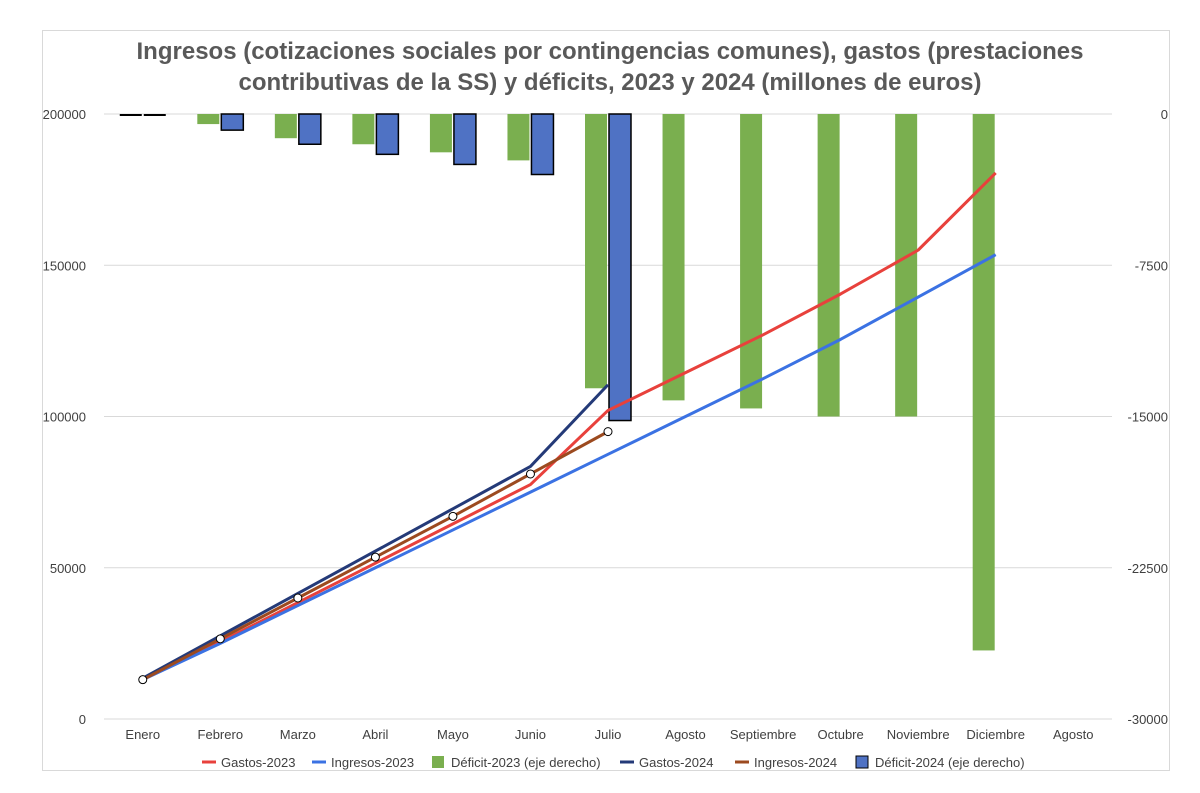 This screenshot has height=793, width=1200. I want to click on line-gastos-2024, so click(376, 531).